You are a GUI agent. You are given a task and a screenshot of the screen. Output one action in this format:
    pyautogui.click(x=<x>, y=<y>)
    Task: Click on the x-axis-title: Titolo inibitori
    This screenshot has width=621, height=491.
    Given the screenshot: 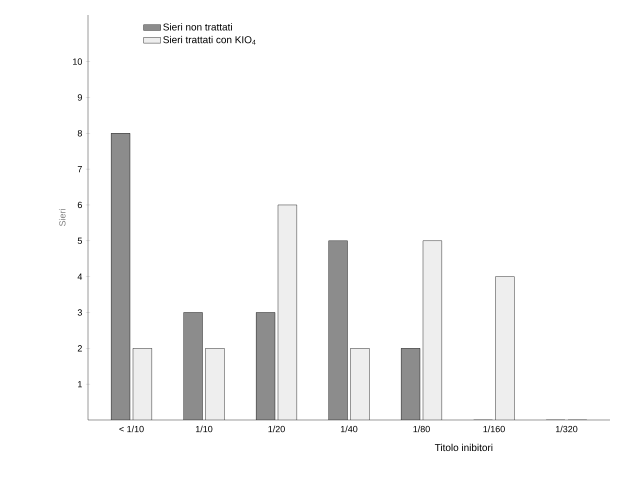 What is the action you would take?
    pyautogui.click(x=463, y=448)
    